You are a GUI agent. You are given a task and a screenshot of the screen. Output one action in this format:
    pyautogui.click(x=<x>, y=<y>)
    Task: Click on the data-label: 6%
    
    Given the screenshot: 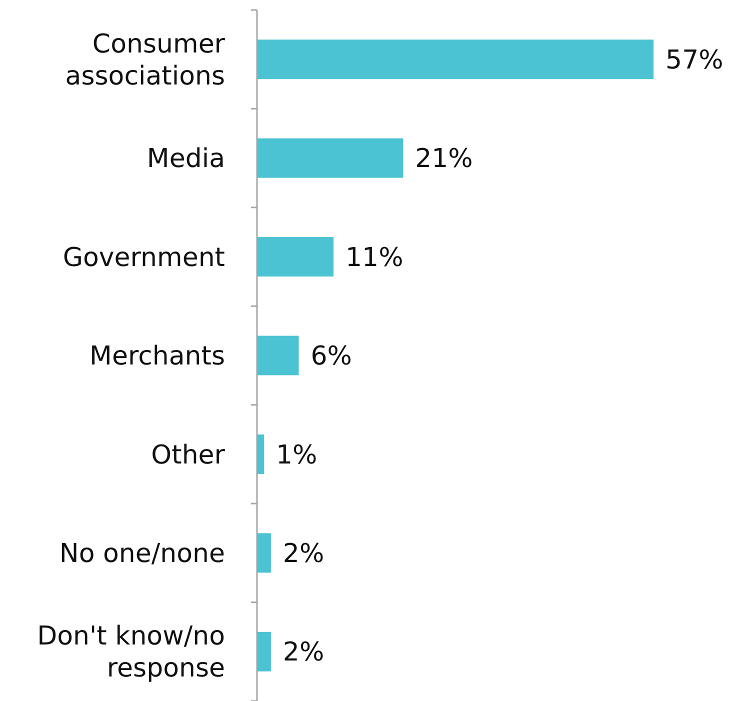 What is the action you would take?
    pyautogui.click(x=331, y=357)
    